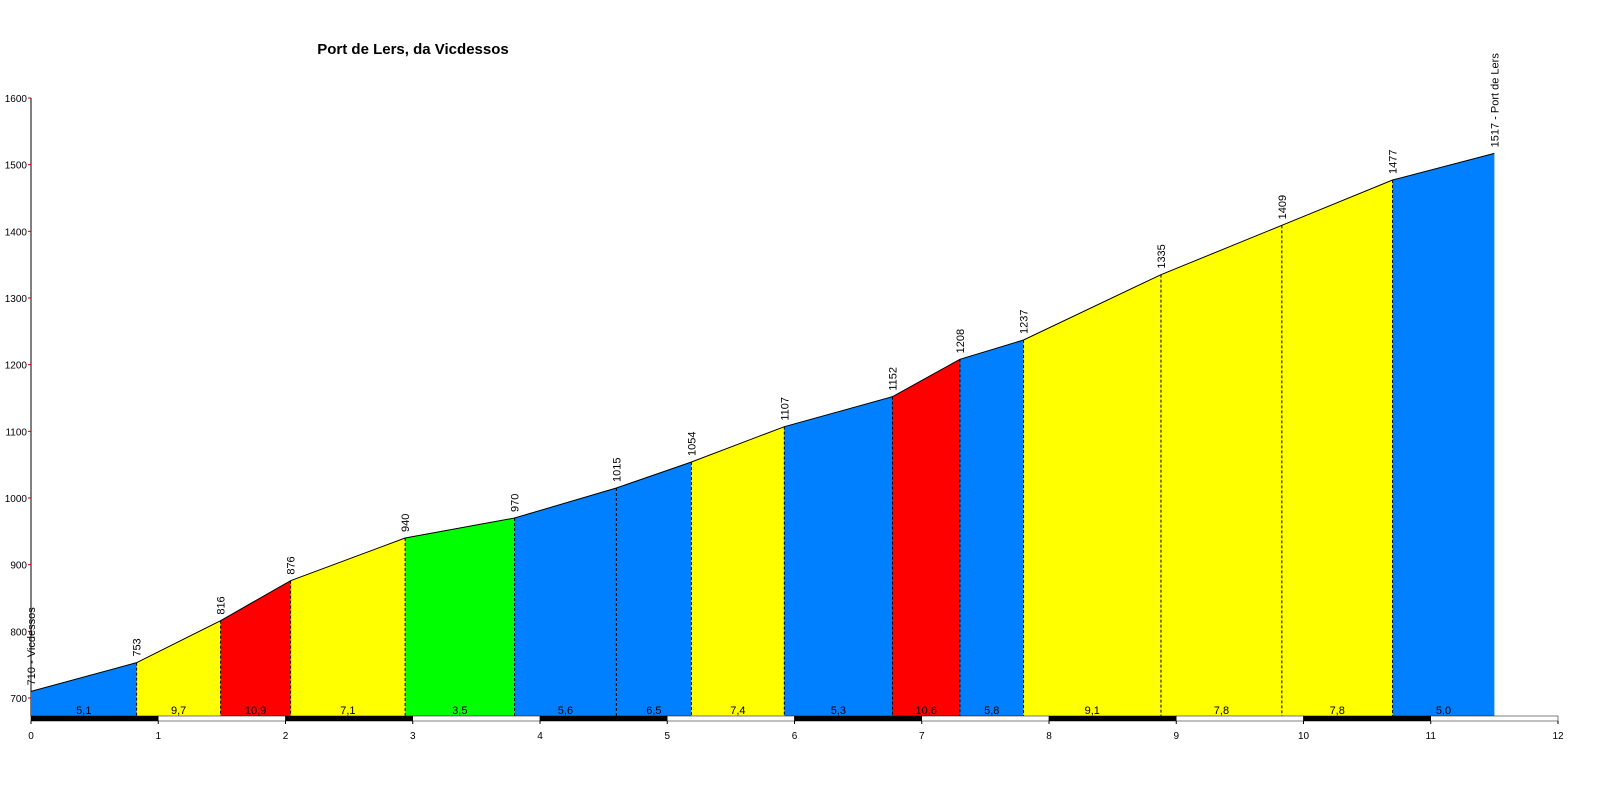 The height and width of the screenshot is (800, 1600). Describe the element at coordinates (737, 711) in the screenshot. I see `gradient-label: 7,4` at that location.